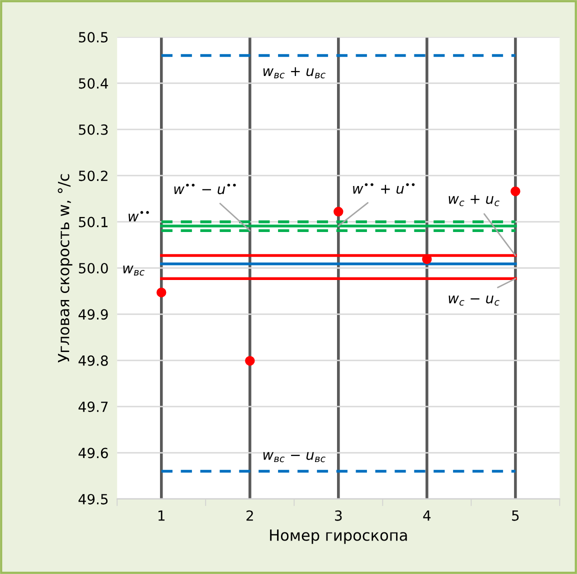 Image resolution: width=577 pixels, height=574 pixels. Describe the element at coordinates (138, 216) in the screenshot. I see `annotation: w$^{••}$` at that location.